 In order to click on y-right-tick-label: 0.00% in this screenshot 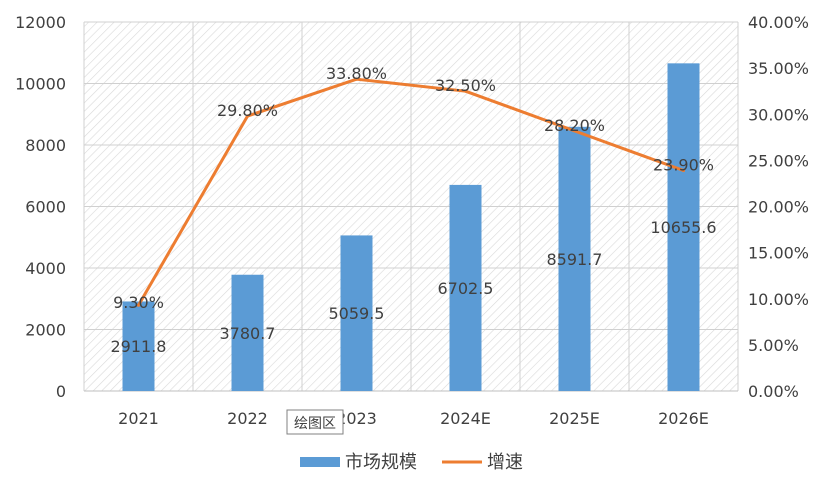, I will do `click(773, 391)`.